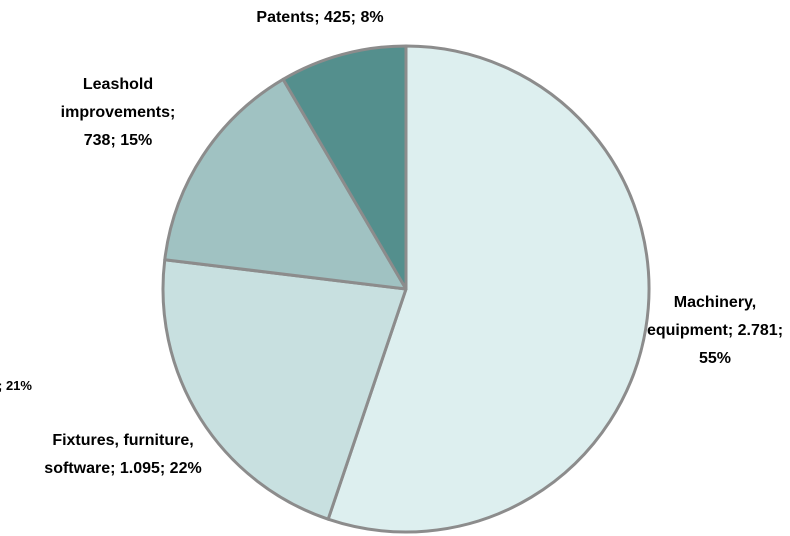  What do you see at coordinates (118, 112) in the screenshot?
I see `slice-label: Leashold improvements; 738; 15%` at bounding box center [118, 112].